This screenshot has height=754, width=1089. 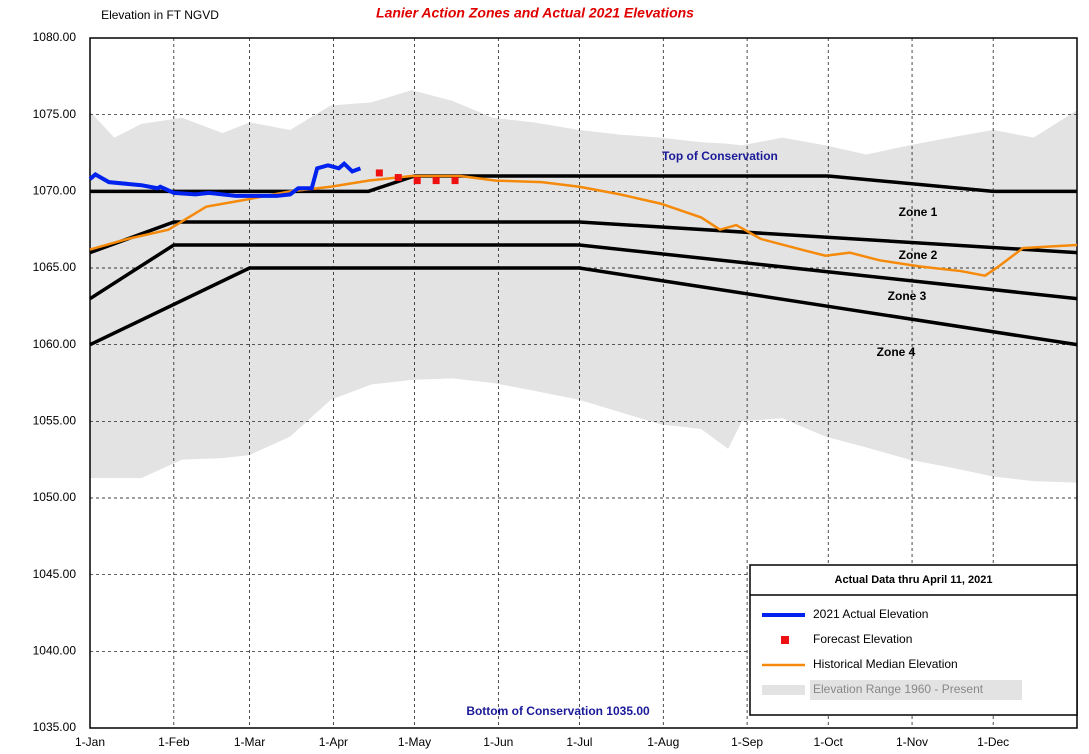 What do you see at coordinates (747, 742) in the screenshot?
I see `x-tick-label: 1-Sep` at bounding box center [747, 742].